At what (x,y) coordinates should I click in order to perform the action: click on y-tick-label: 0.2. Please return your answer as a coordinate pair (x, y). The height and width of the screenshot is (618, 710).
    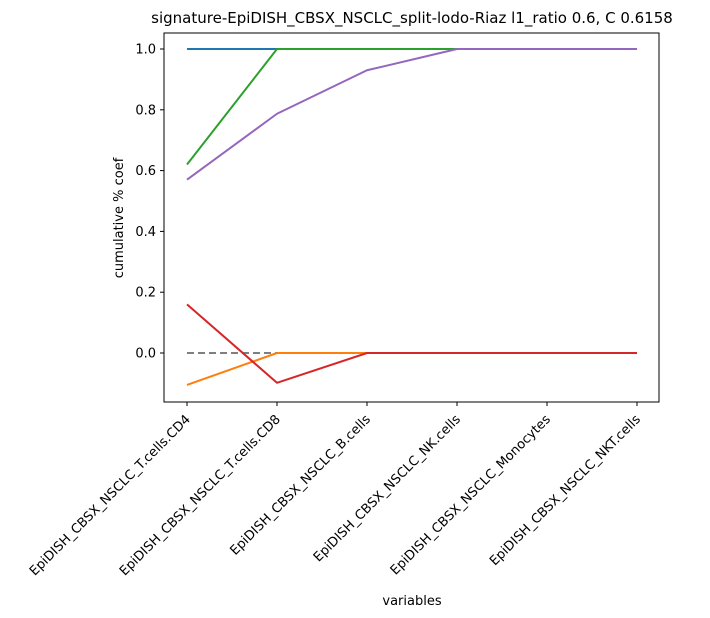
    Looking at the image, I should click on (145, 293).